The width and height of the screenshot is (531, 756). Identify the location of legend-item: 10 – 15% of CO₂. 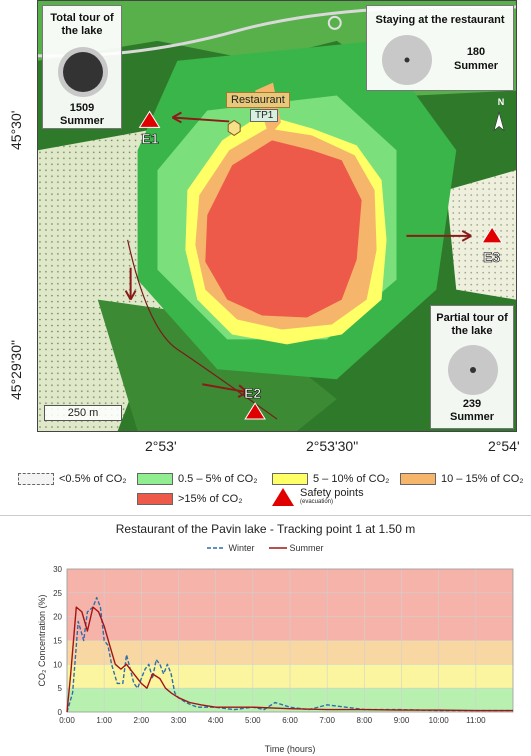
(462, 479).